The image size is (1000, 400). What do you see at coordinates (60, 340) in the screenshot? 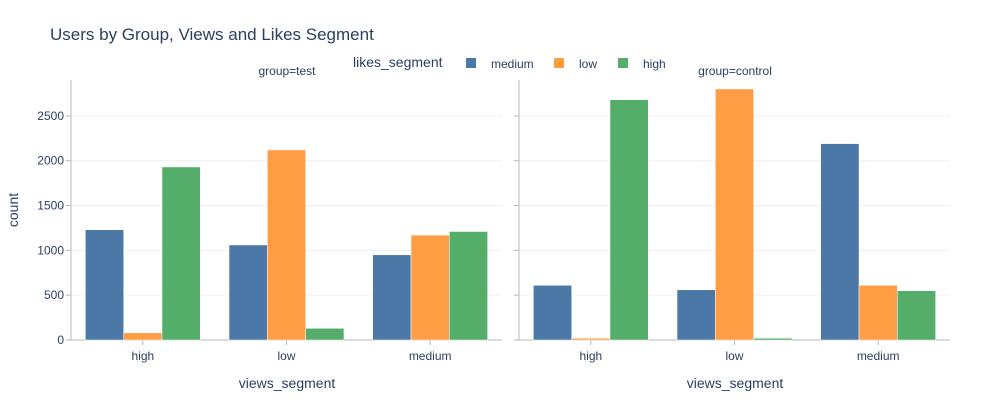
I see `y-tick-label: 0` at bounding box center [60, 340].